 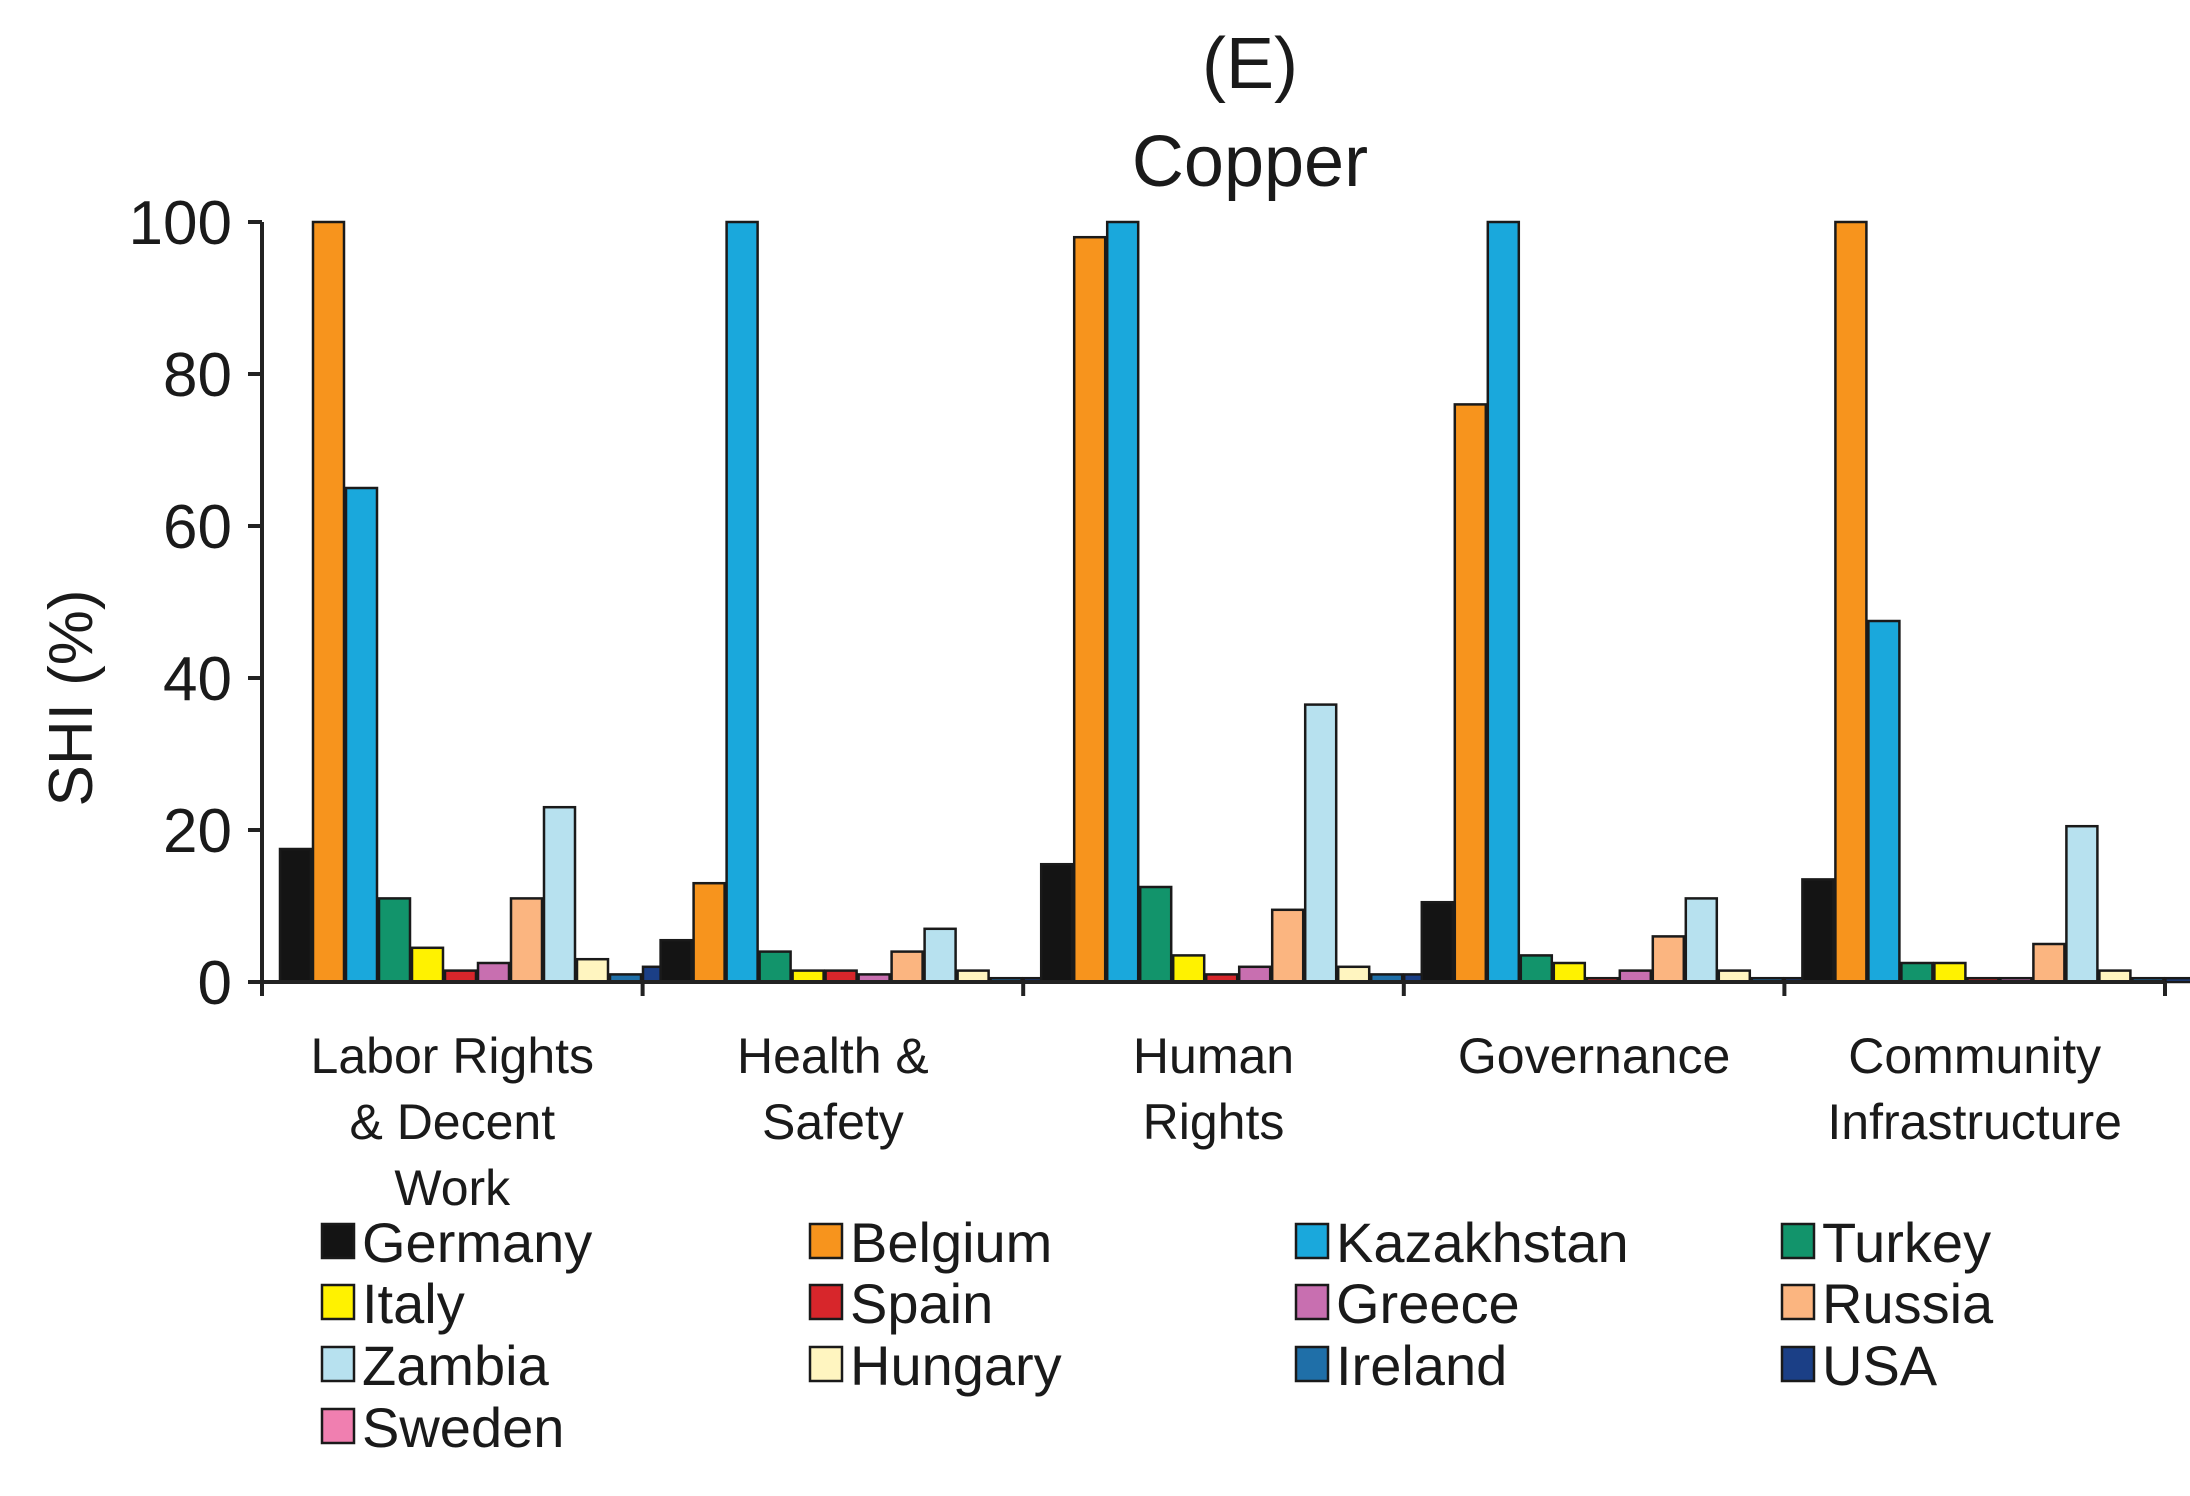 I want to click on chart-subtitle: Copper, so click(x=1250, y=162).